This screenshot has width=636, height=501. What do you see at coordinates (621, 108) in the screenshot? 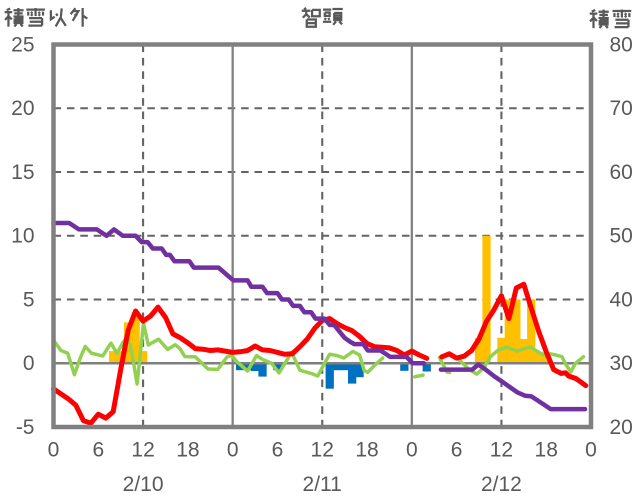
I see `svg-text: 70` at bounding box center [621, 108].